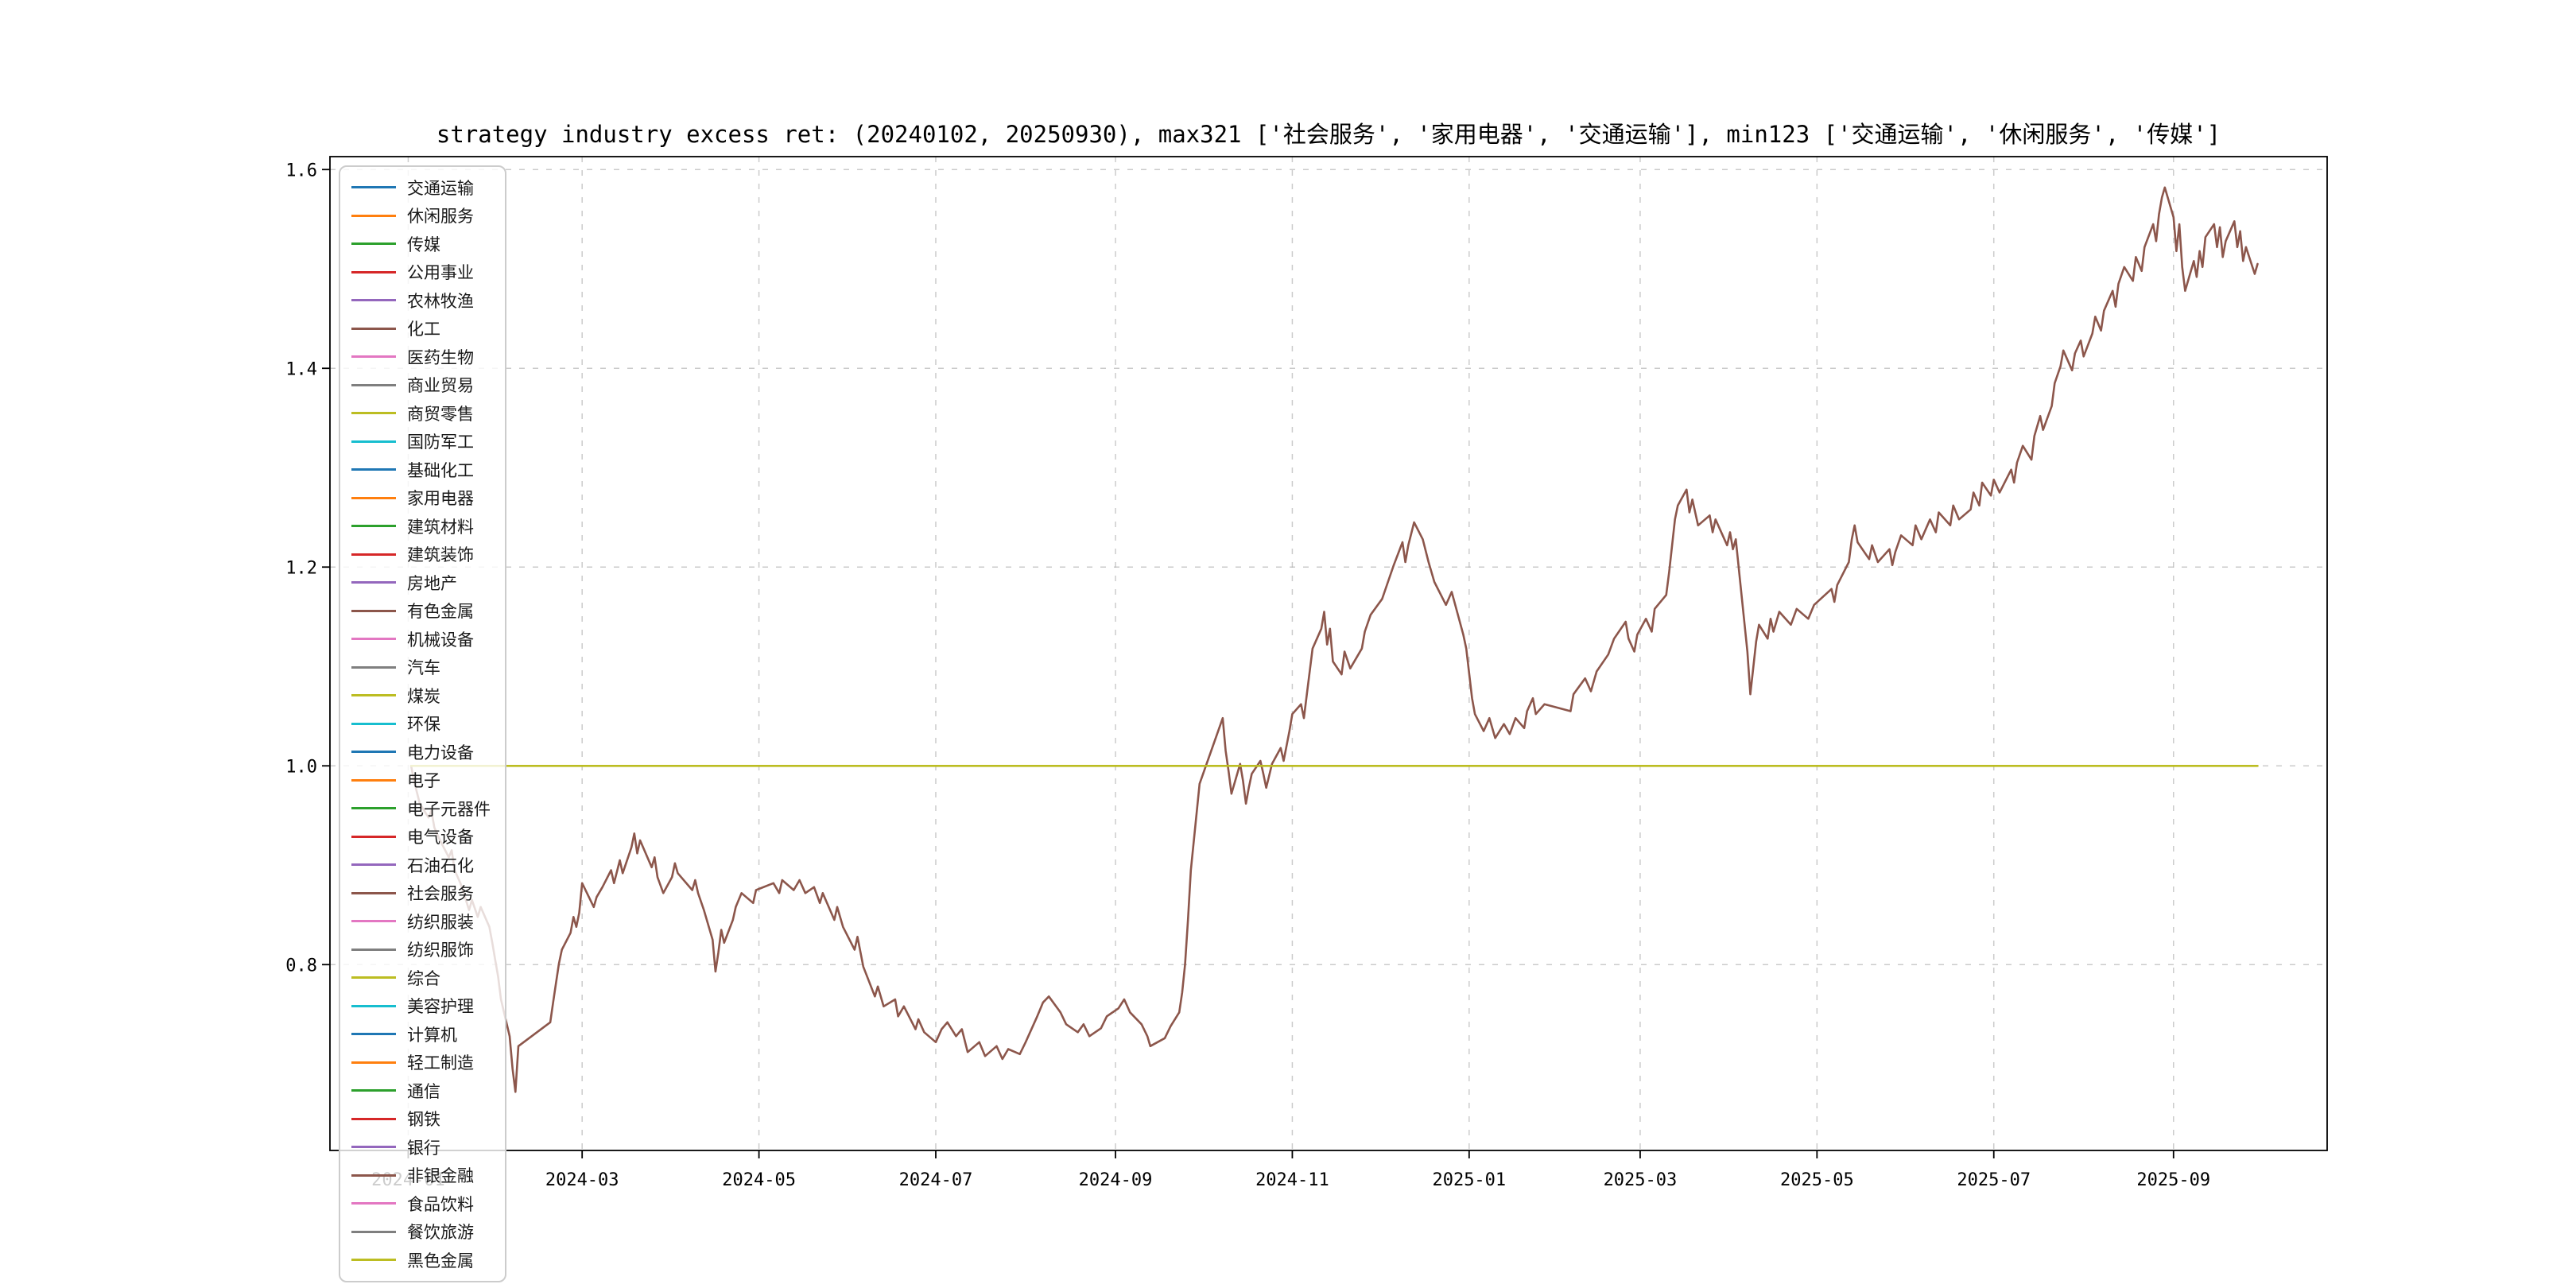  What do you see at coordinates (423, 696) in the screenshot?
I see `legend-item-label: 煤炭` at bounding box center [423, 696].